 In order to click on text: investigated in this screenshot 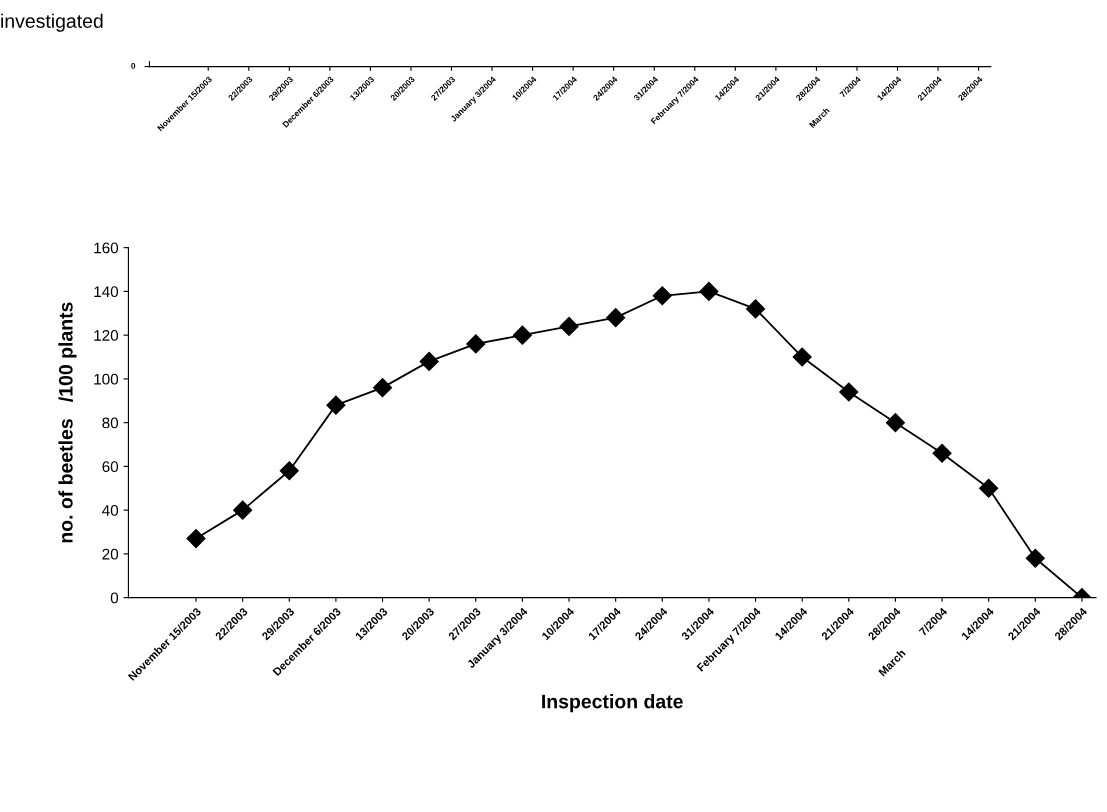, I will do `click(52, 22)`.